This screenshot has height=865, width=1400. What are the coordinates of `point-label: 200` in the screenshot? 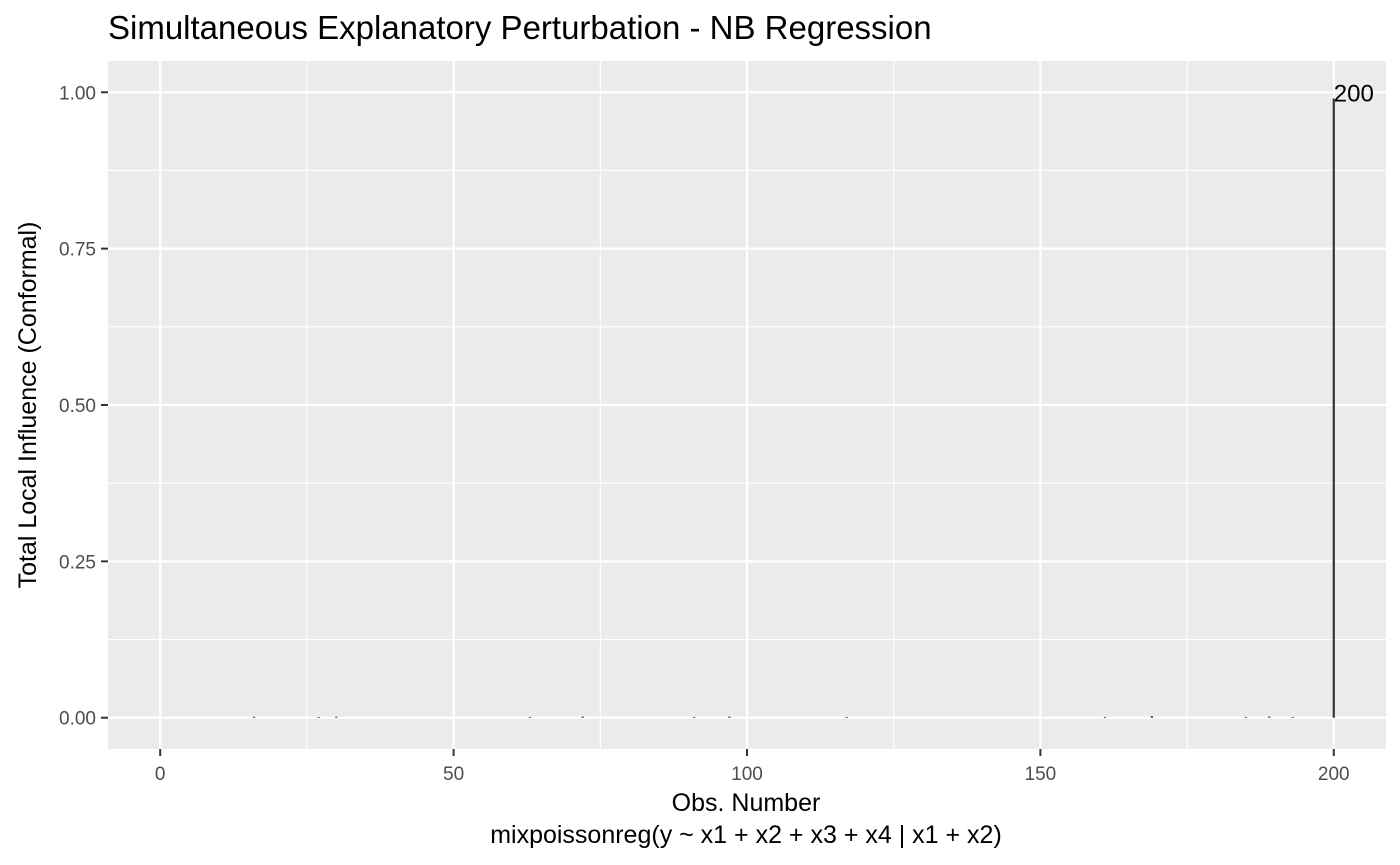 It's located at (1354, 94).